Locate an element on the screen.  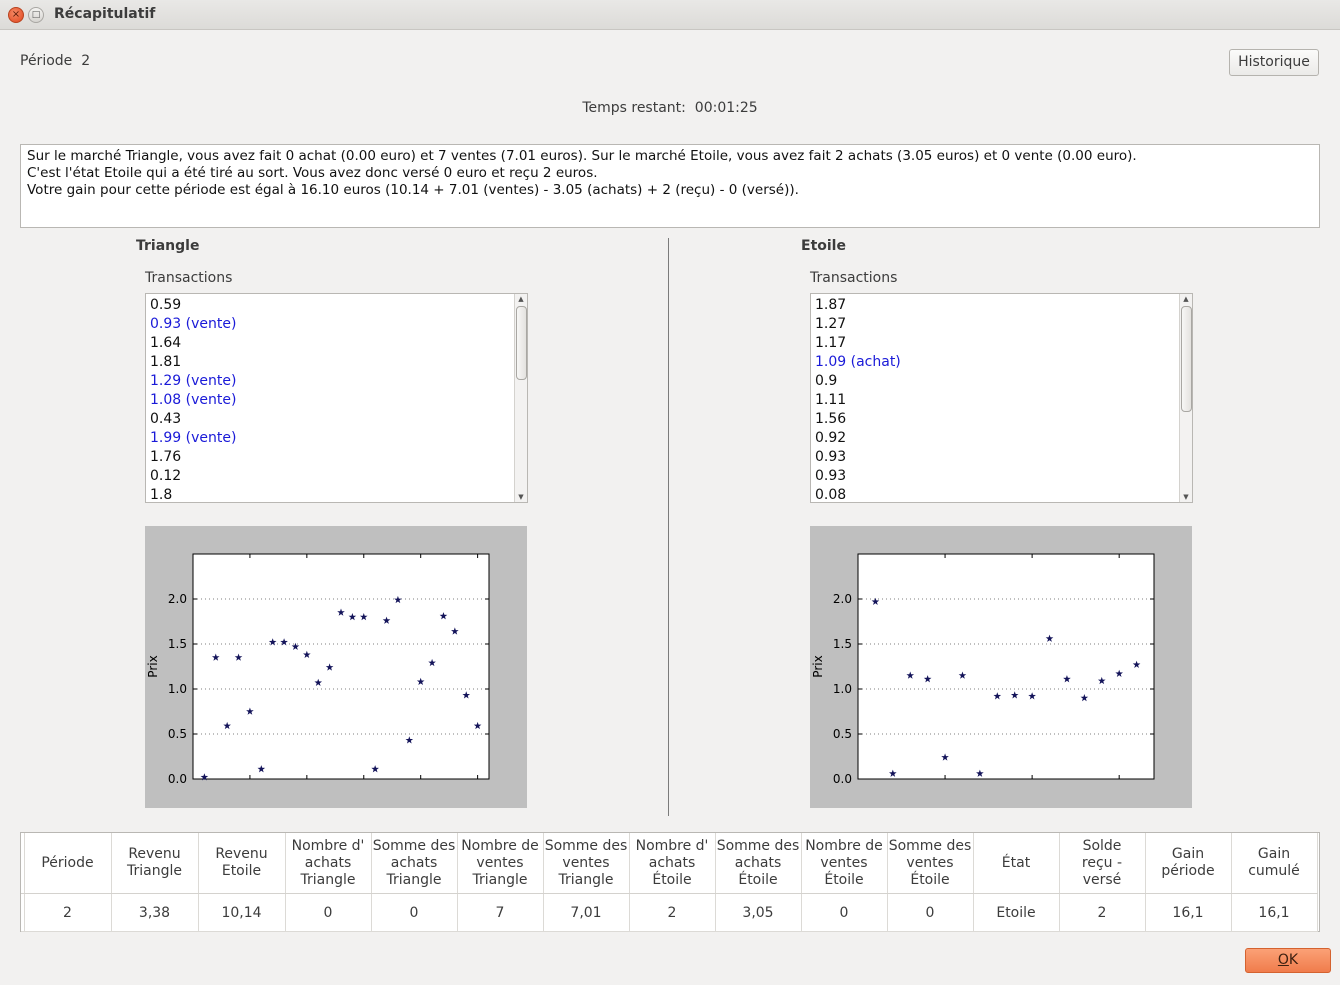
close-window-button: × is located at coordinates (16, 15).